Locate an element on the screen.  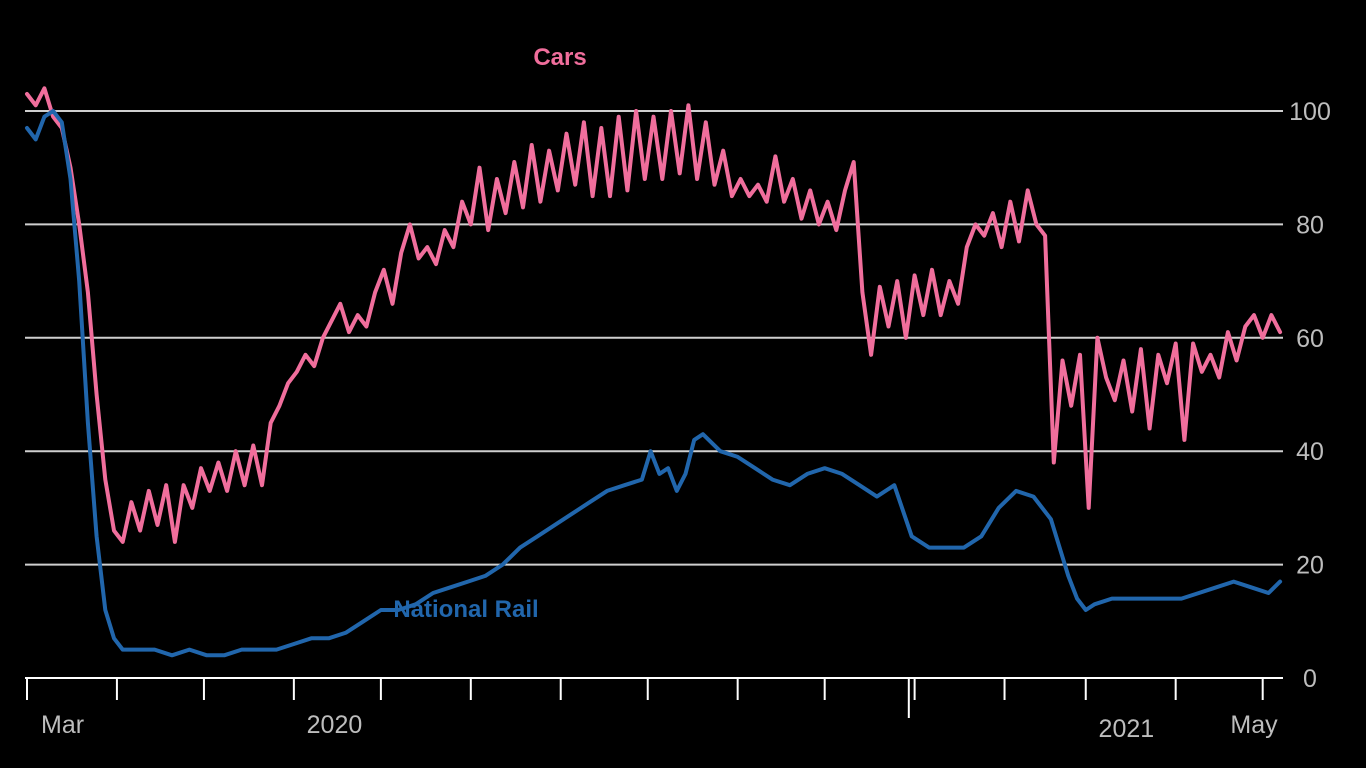
x-tick-label: May is located at coordinates (1254, 725).